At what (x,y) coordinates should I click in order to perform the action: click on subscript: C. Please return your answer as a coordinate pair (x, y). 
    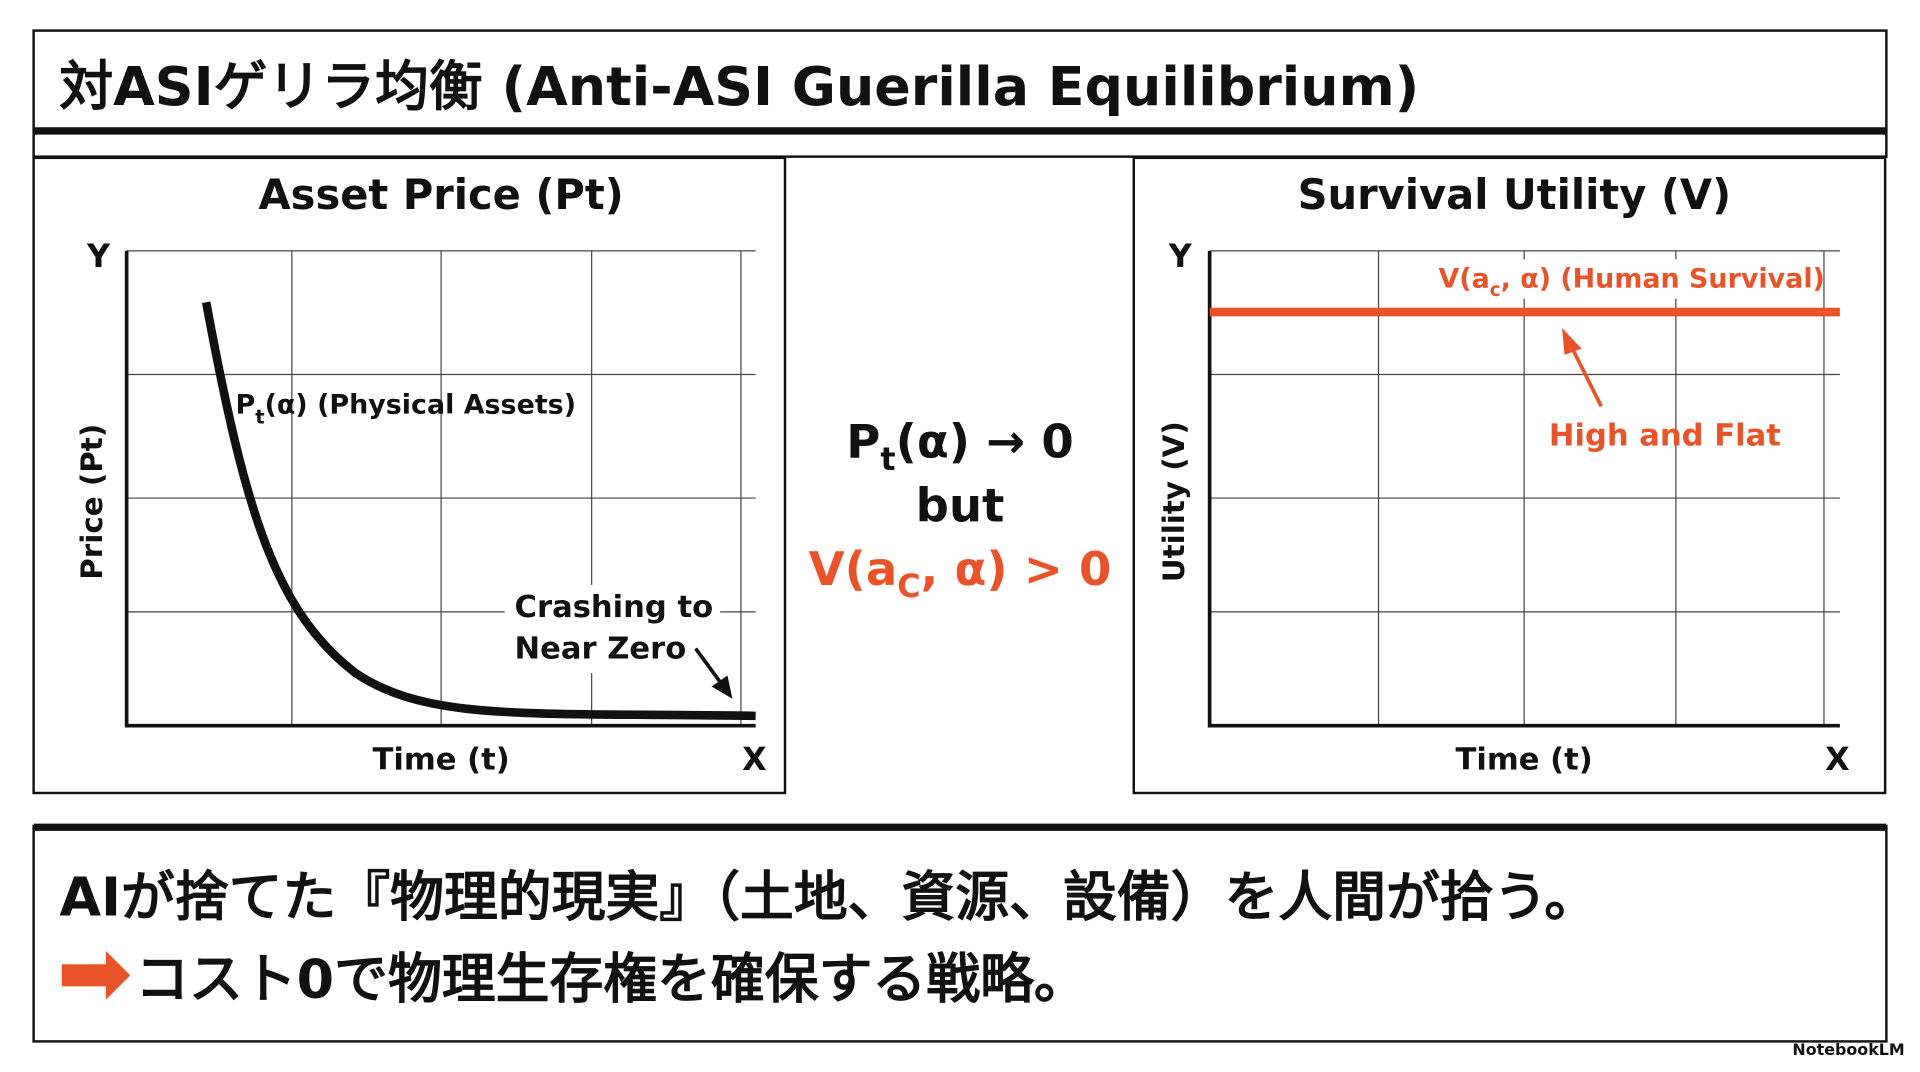
    Looking at the image, I should click on (908, 586).